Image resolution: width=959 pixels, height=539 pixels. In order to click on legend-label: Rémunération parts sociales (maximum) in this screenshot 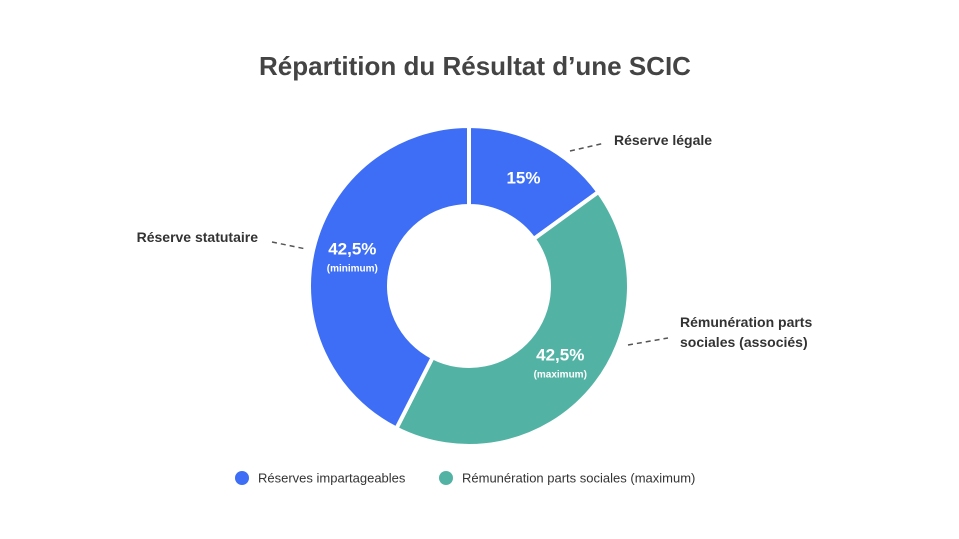, I will do `click(578, 477)`.